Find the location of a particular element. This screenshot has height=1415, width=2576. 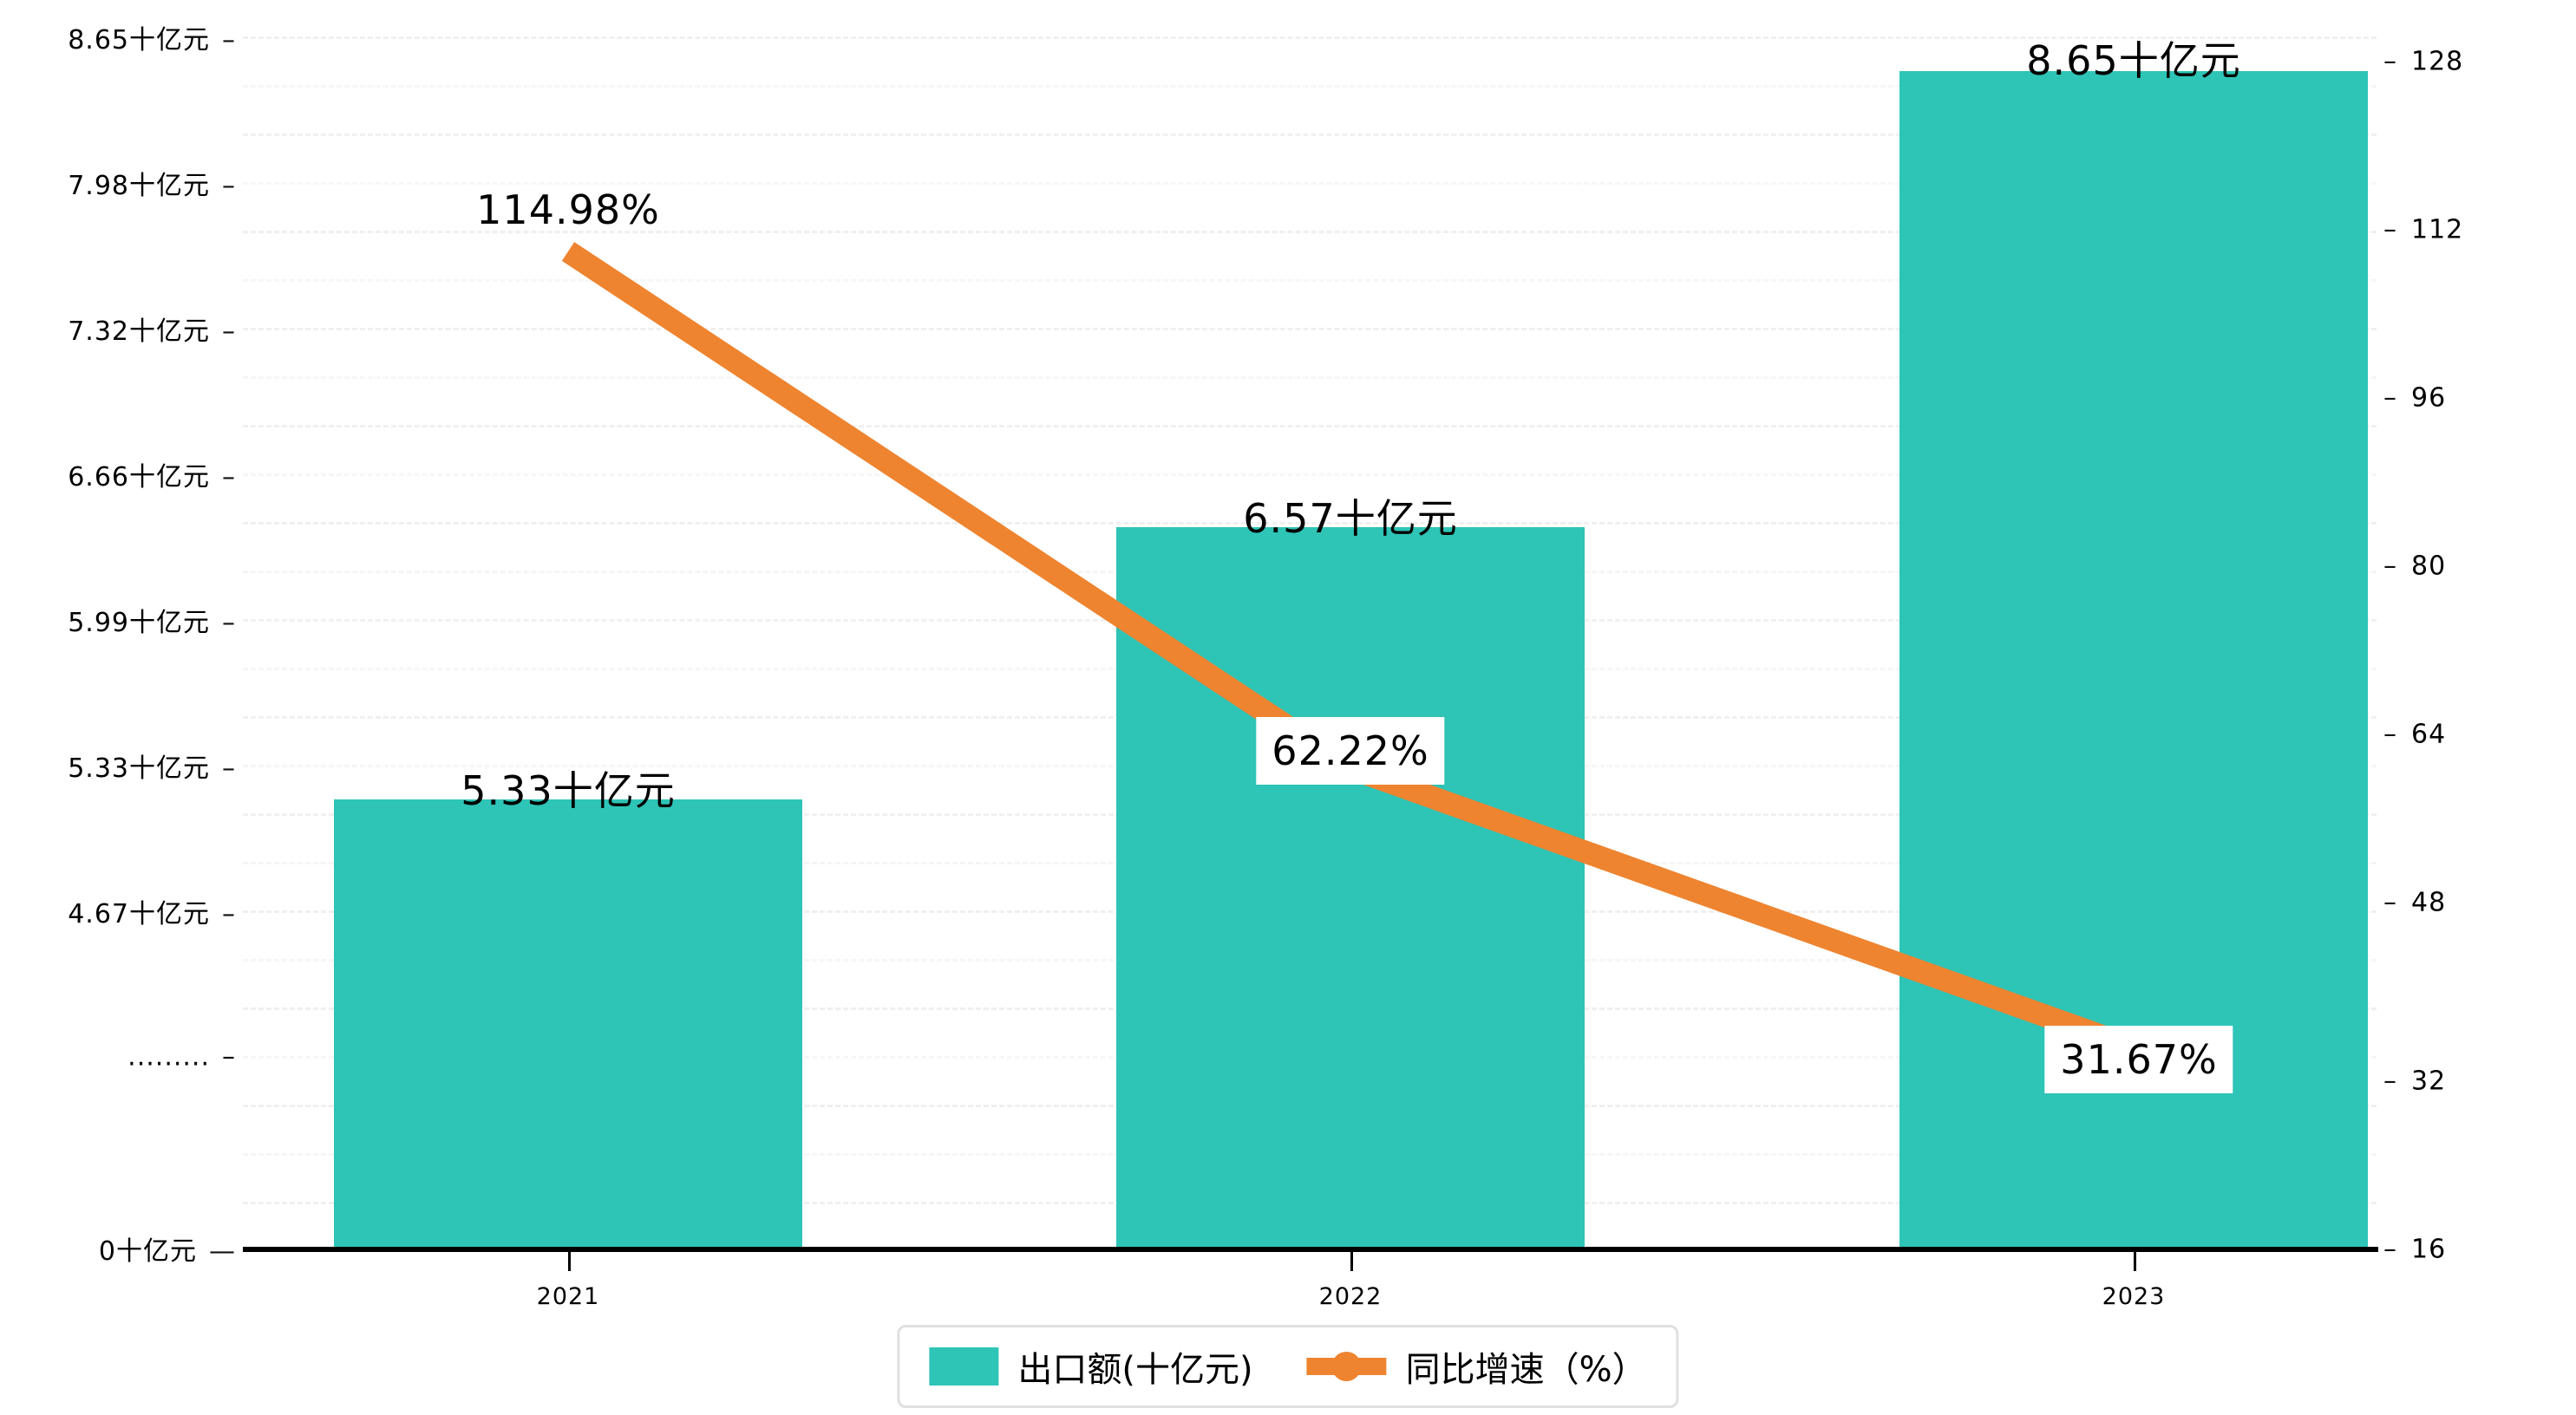

y-tick-left-5: 6.66十亿元 – is located at coordinates (152, 474).